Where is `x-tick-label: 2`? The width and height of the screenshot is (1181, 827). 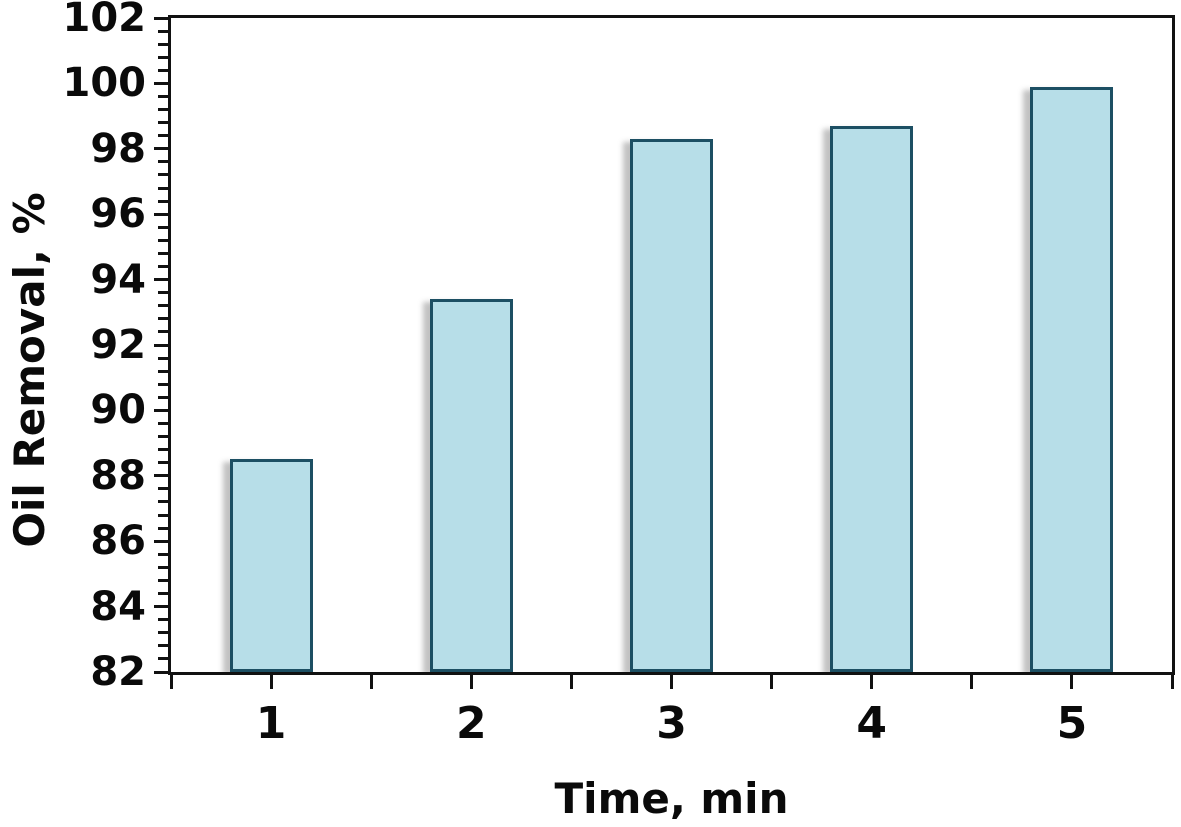
x-tick-label: 2 is located at coordinates (471, 723).